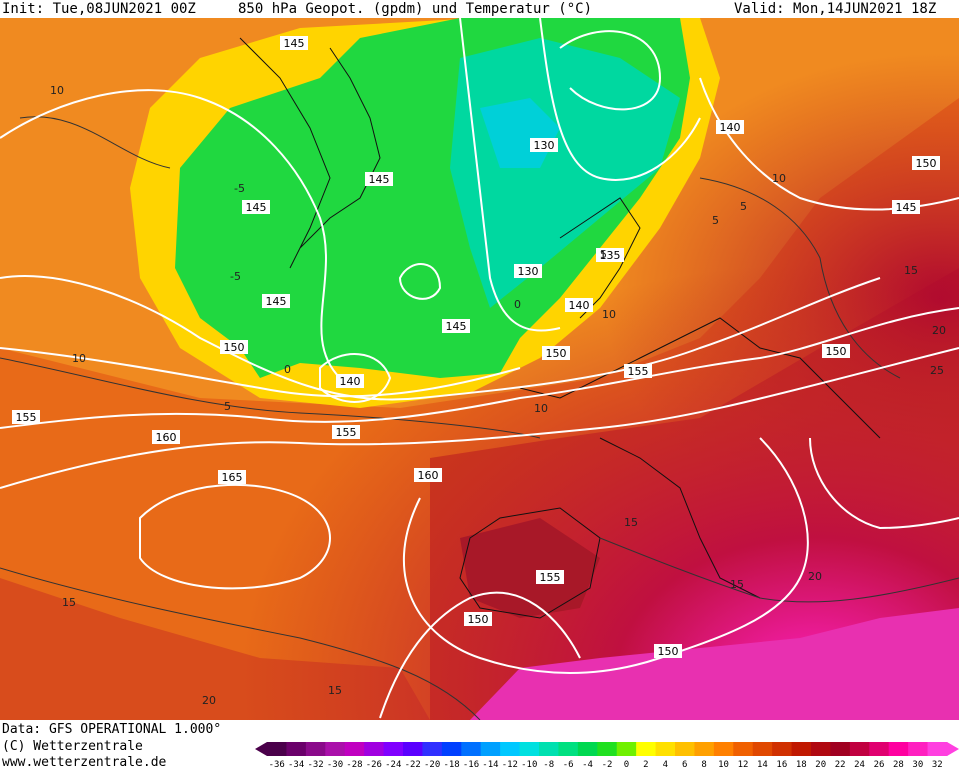 The image size is (959, 770). I want to click on geo-label: 165, so click(232, 477).